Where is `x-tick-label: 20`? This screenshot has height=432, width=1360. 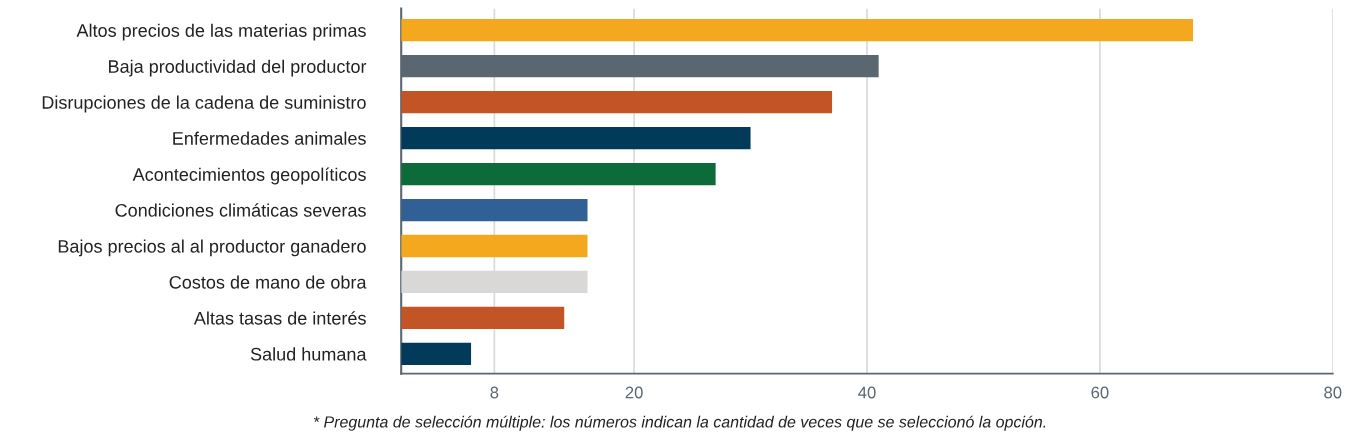
x-tick-label: 20 is located at coordinates (634, 392).